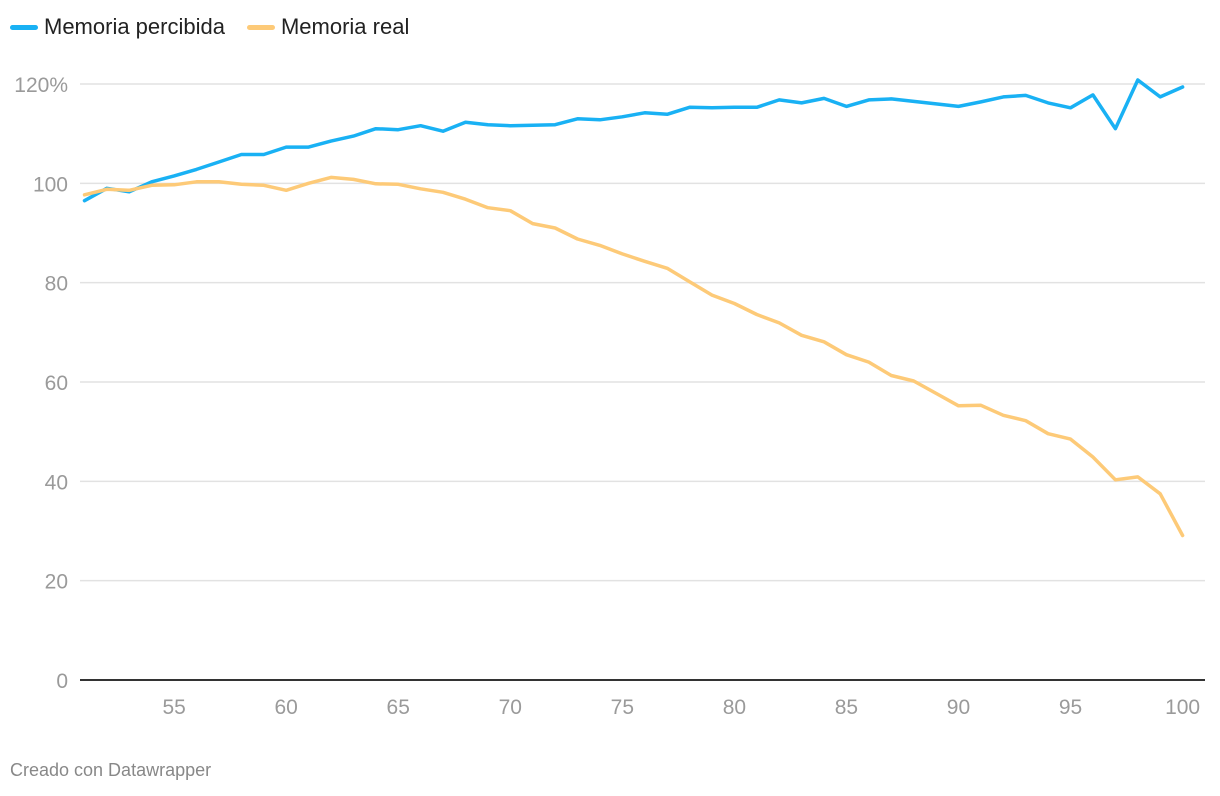 Image resolution: width=1220 pixels, height=796 pixels. I want to click on x-tick-label-90: 90, so click(958, 707).